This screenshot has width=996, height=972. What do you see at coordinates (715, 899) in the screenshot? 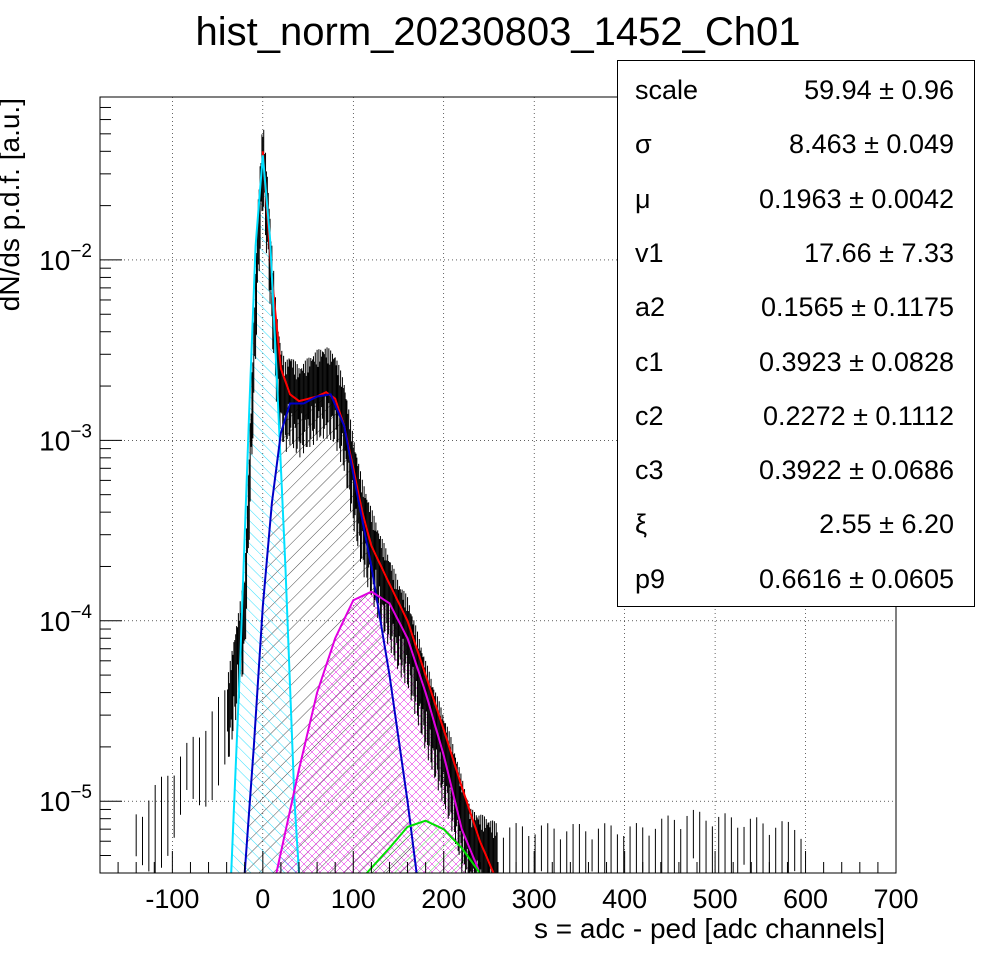
I see `x-tick-label: 500` at bounding box center [715, 899].